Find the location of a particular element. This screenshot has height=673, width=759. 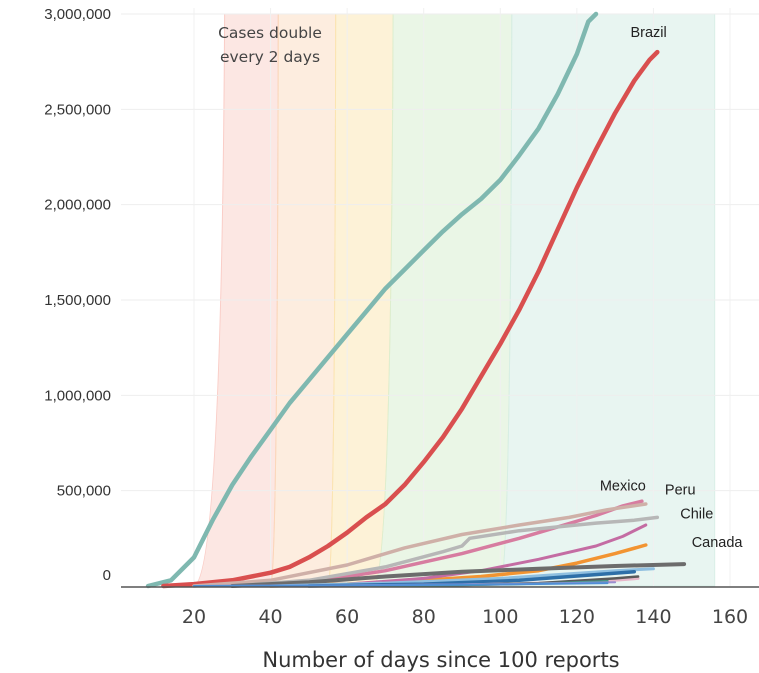

x-tick-label: 20 is located at coordinates (194, 617).